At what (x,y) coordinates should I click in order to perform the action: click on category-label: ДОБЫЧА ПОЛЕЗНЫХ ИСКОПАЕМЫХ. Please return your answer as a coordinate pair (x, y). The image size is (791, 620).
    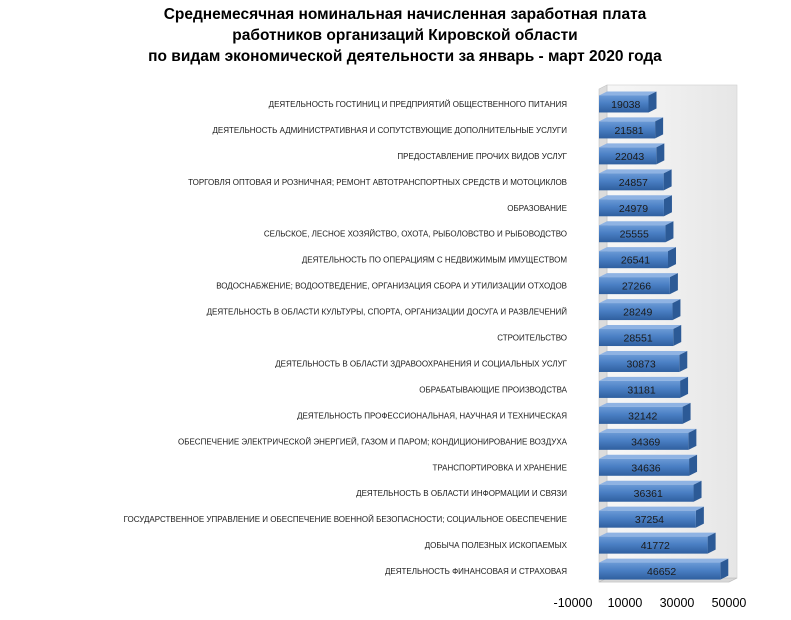
    Looking at the image, I should click on (496, 545).